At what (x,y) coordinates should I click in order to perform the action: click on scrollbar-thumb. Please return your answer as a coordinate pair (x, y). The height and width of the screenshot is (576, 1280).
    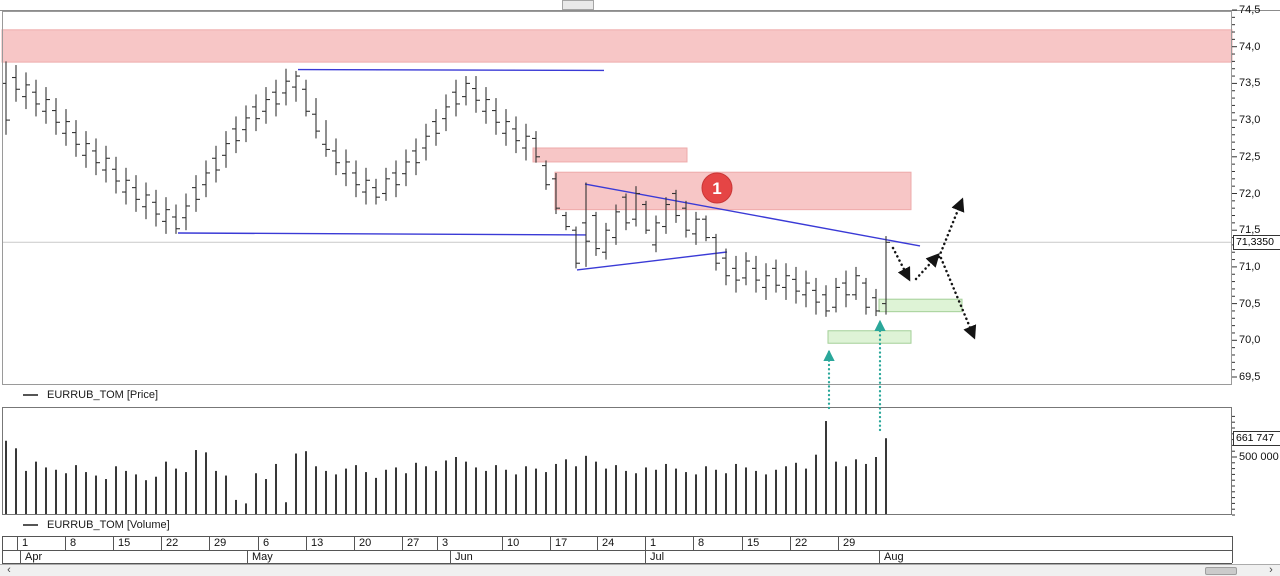
    Looking at the image, I should click on (1221, 571).